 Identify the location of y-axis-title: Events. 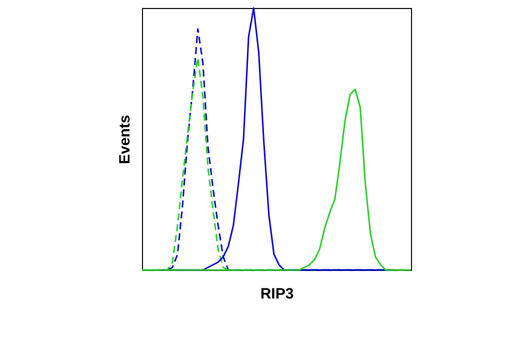
(125, 139).